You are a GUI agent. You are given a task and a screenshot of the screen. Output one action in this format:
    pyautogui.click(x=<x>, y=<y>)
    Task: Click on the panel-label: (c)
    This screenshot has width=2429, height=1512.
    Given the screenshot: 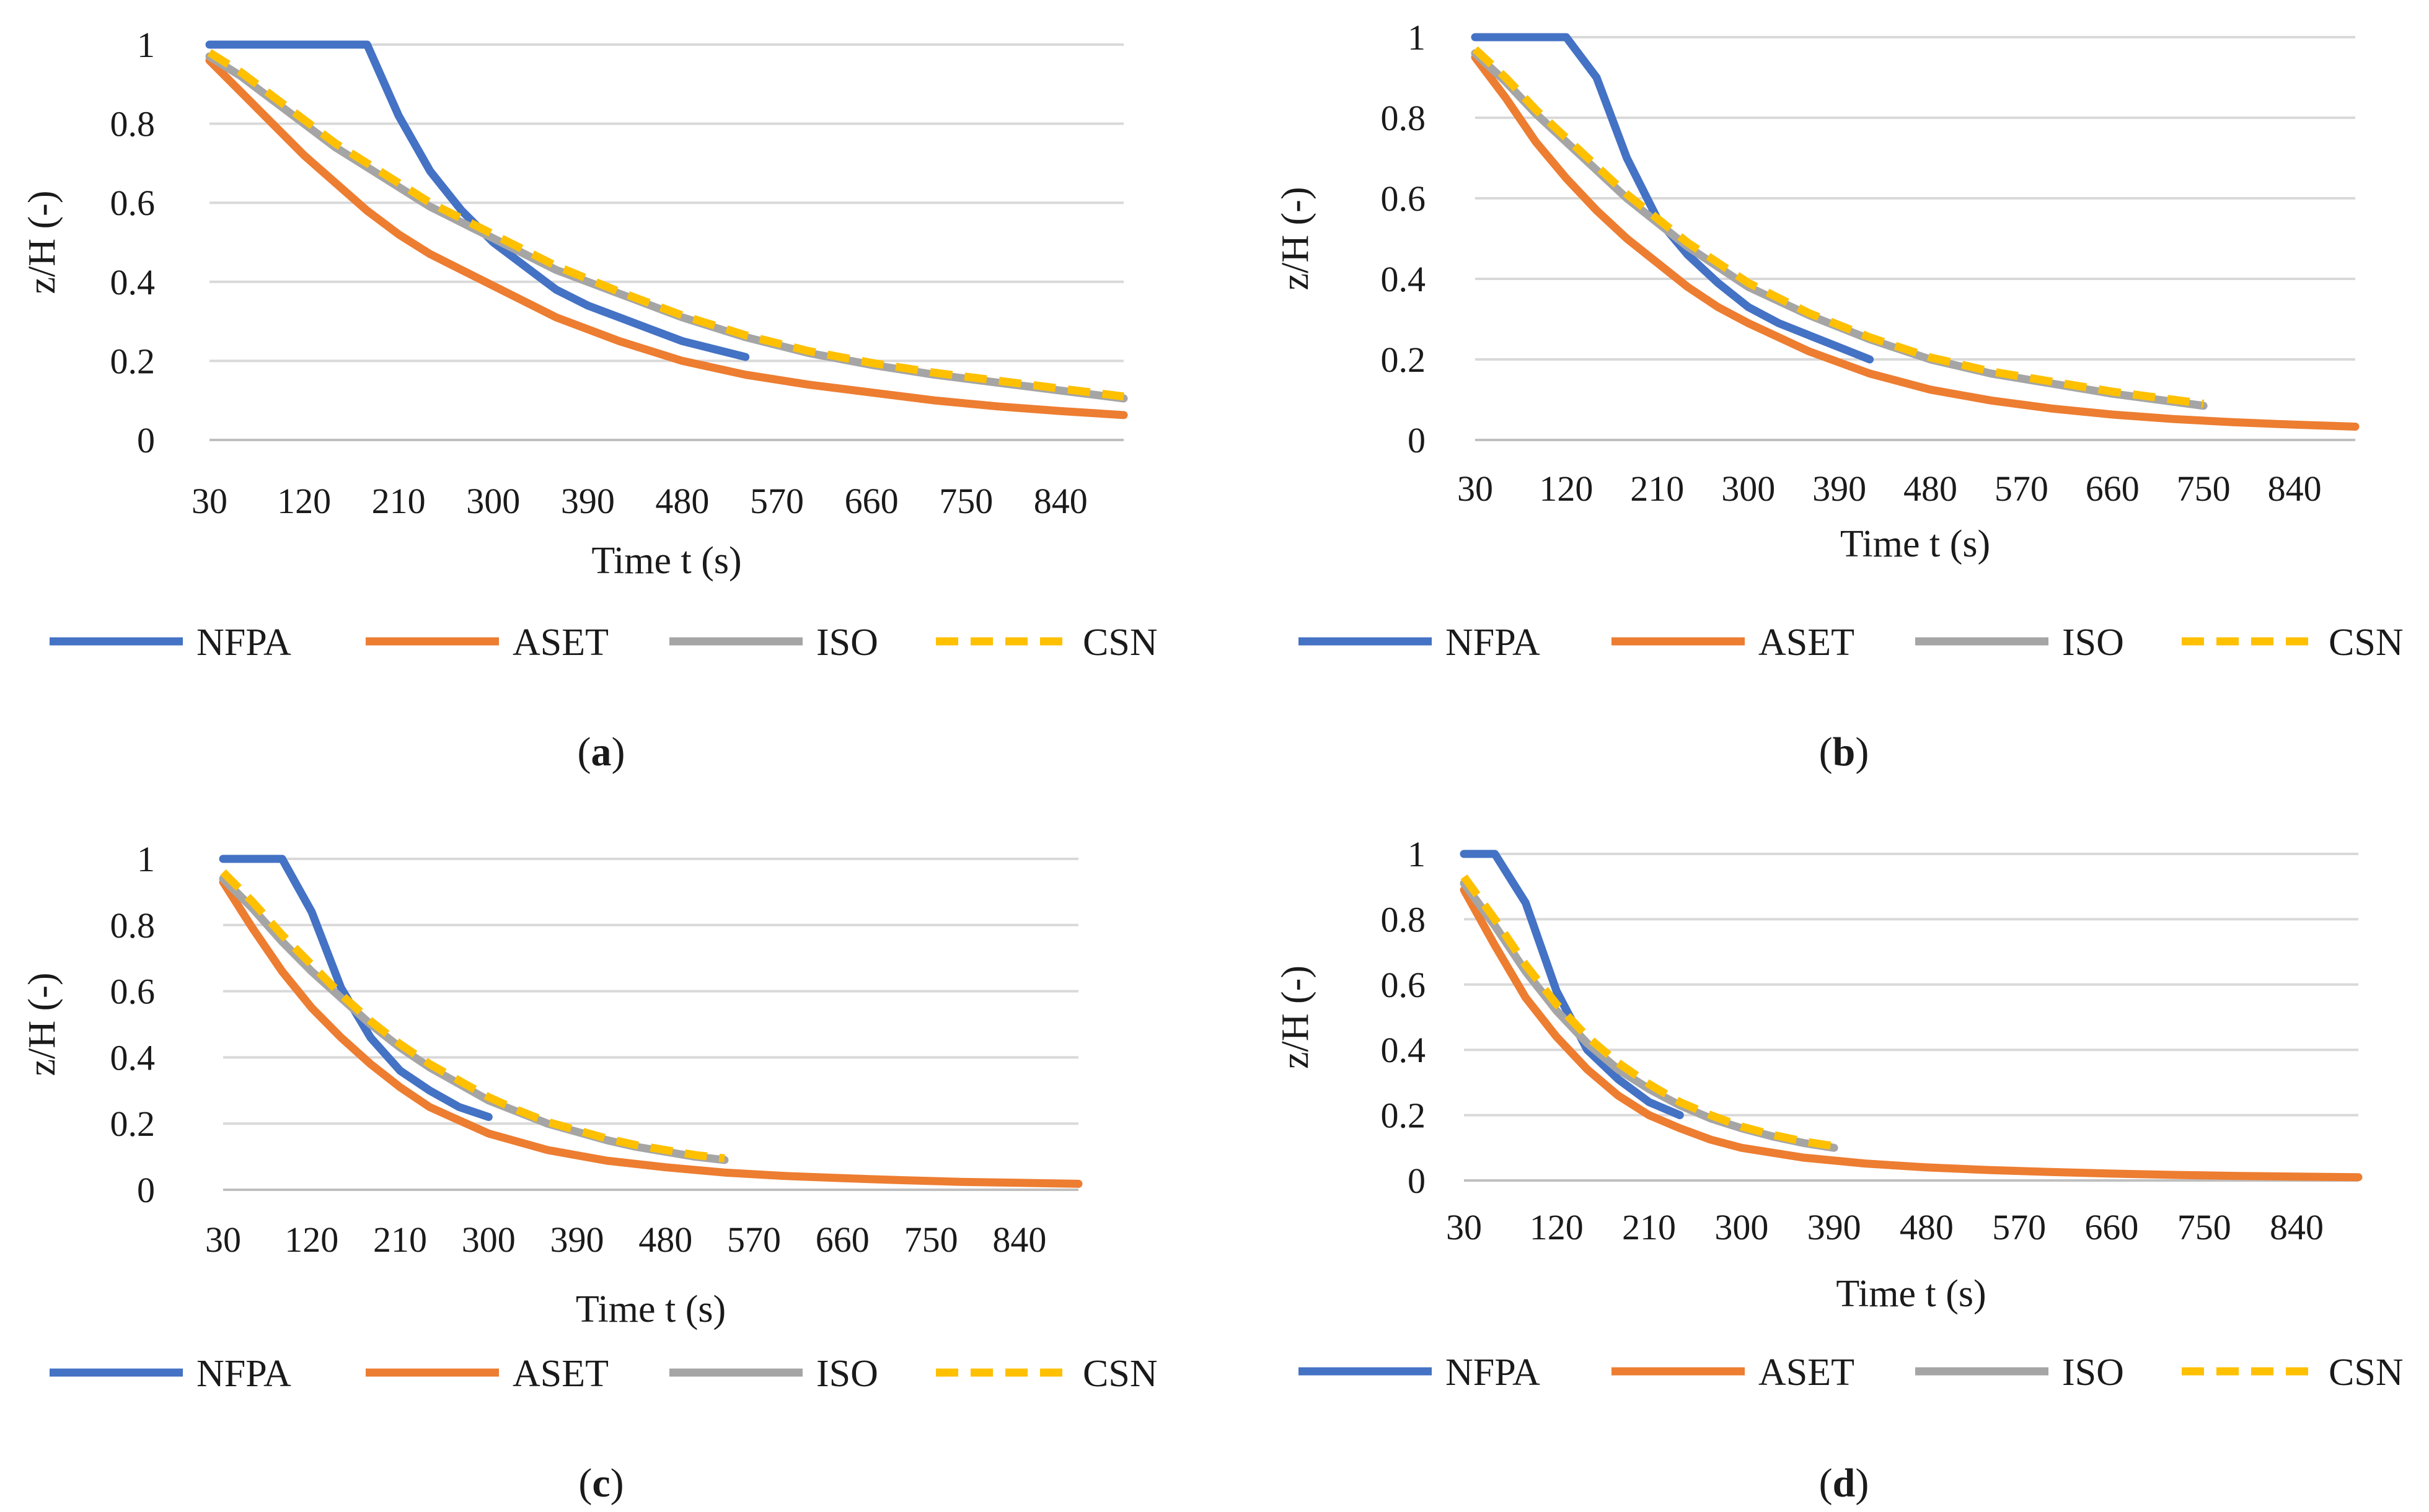 What is the action you would take?
    pyautogui.click(x=601, y=1483)
    